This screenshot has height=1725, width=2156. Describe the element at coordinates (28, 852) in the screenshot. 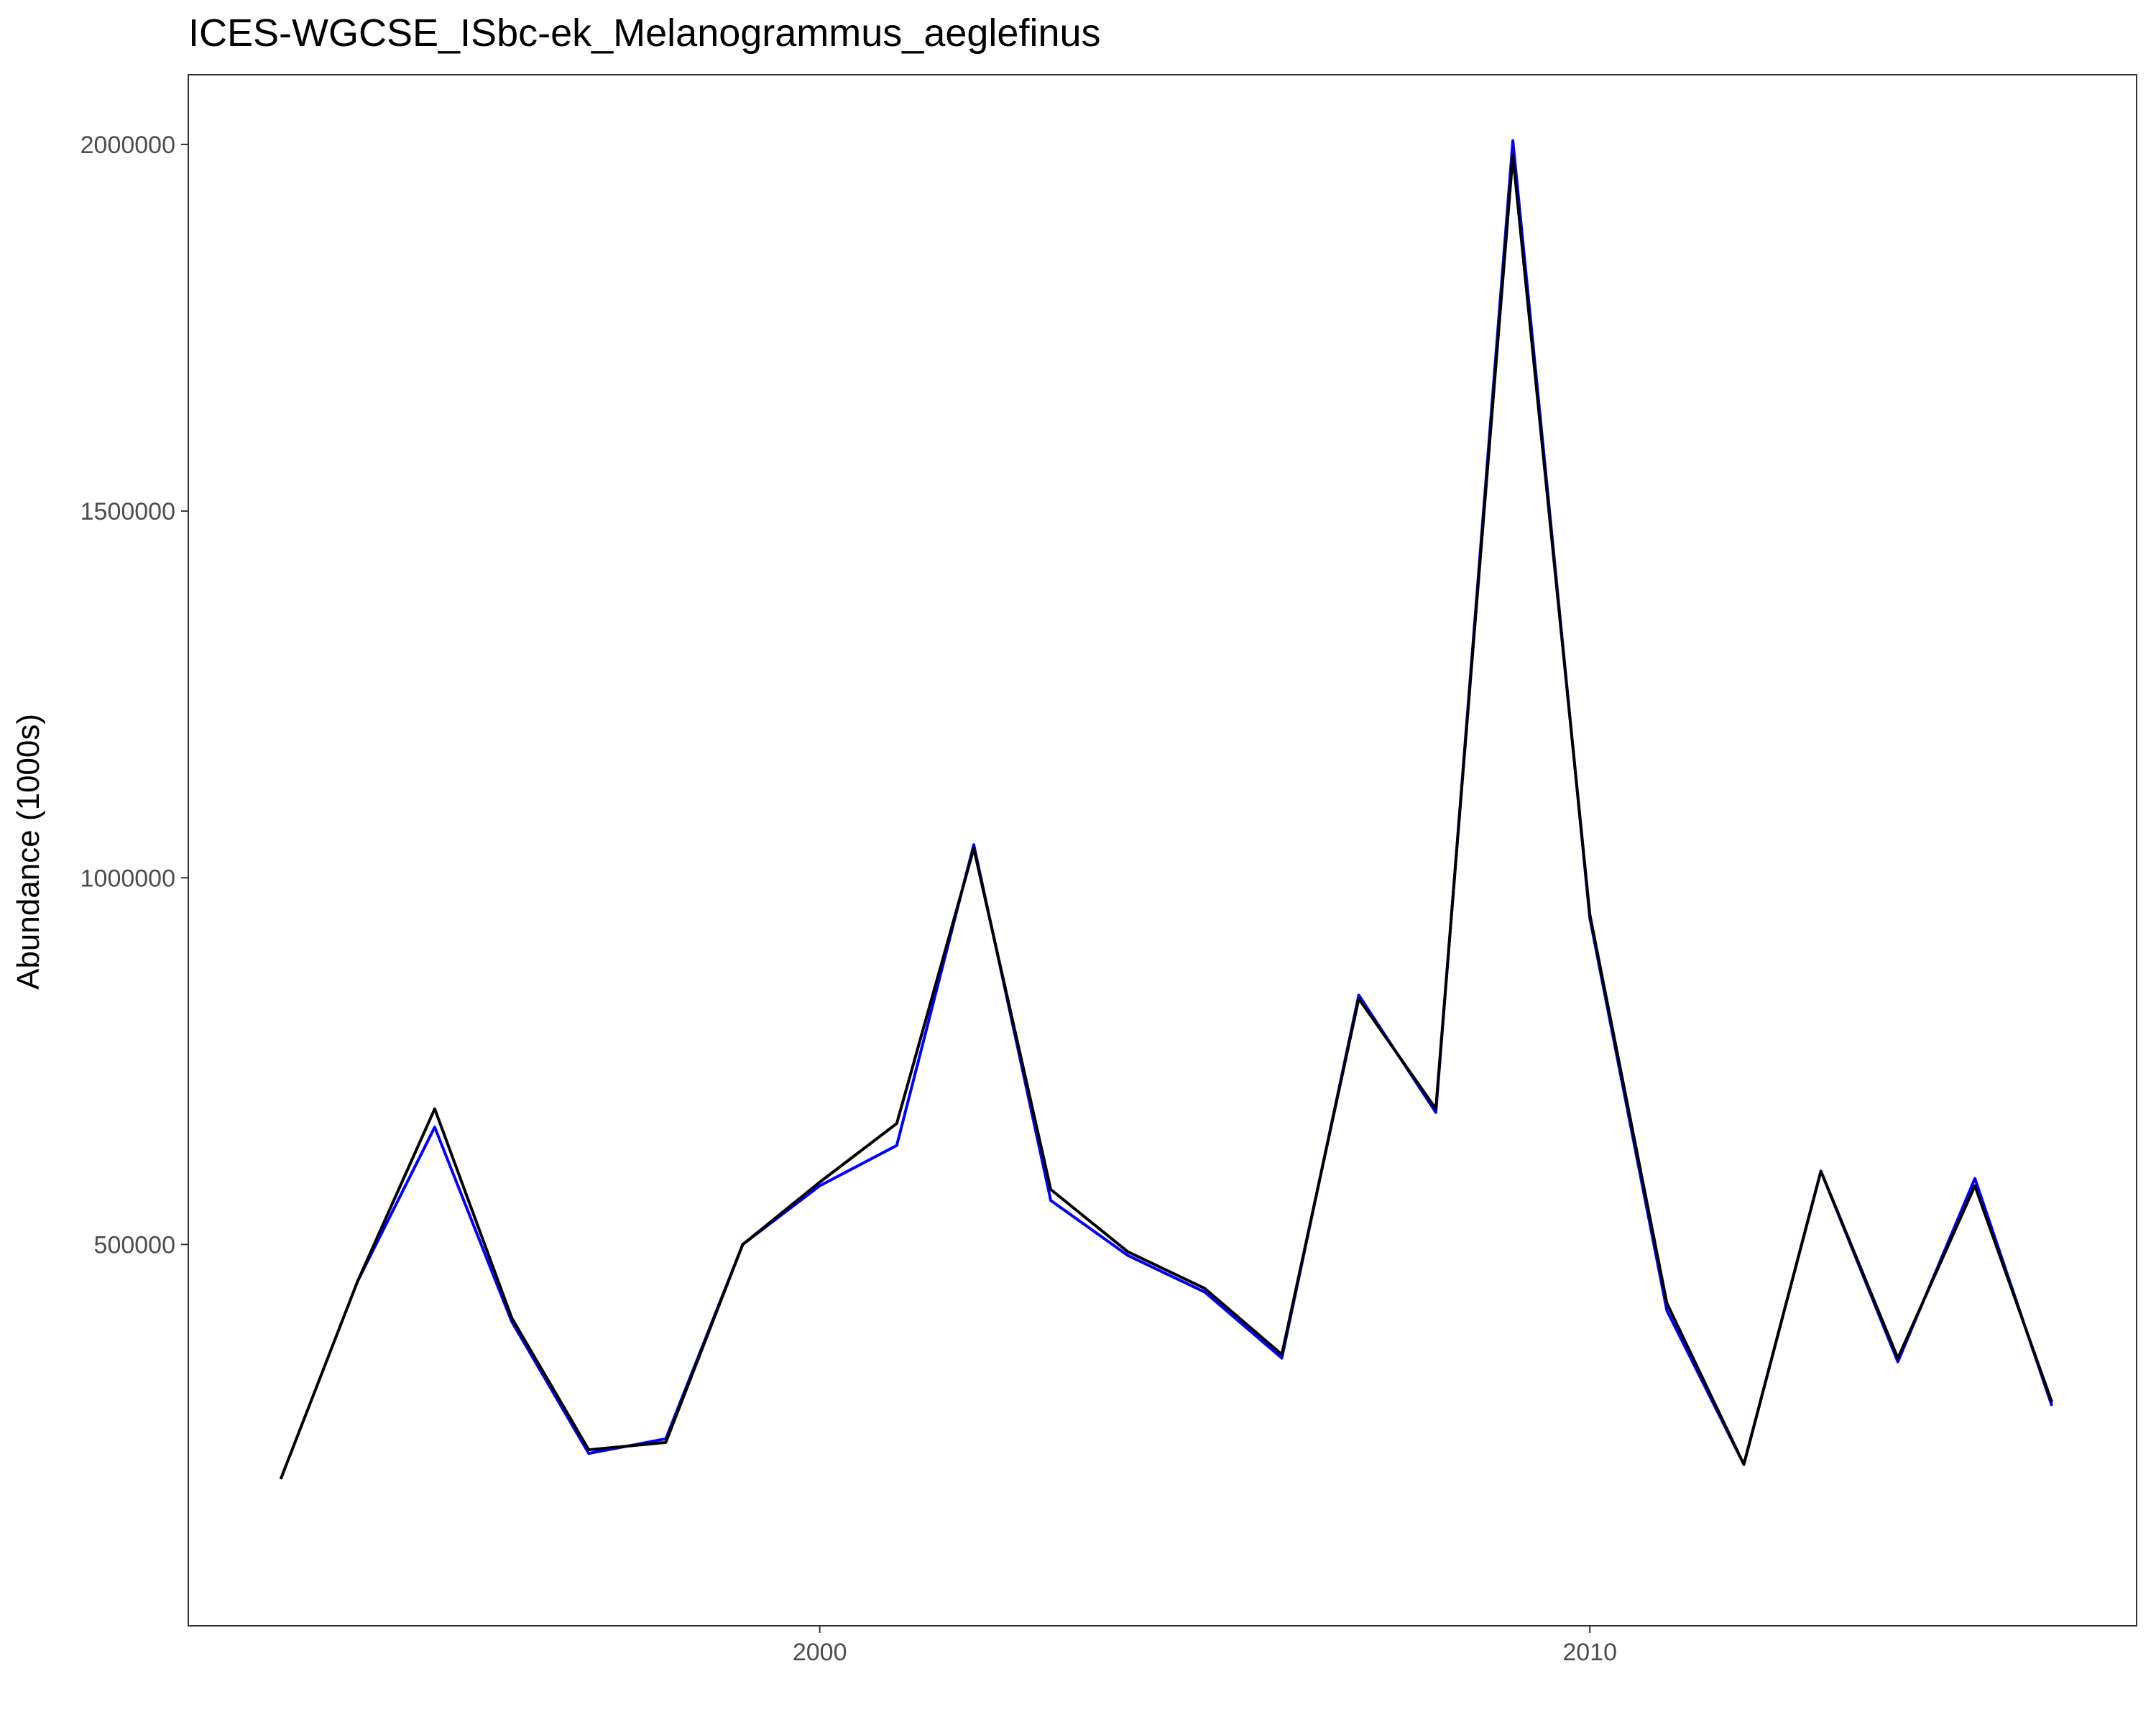

I see `y-axis-label: Abundance (1000s)` at that location.